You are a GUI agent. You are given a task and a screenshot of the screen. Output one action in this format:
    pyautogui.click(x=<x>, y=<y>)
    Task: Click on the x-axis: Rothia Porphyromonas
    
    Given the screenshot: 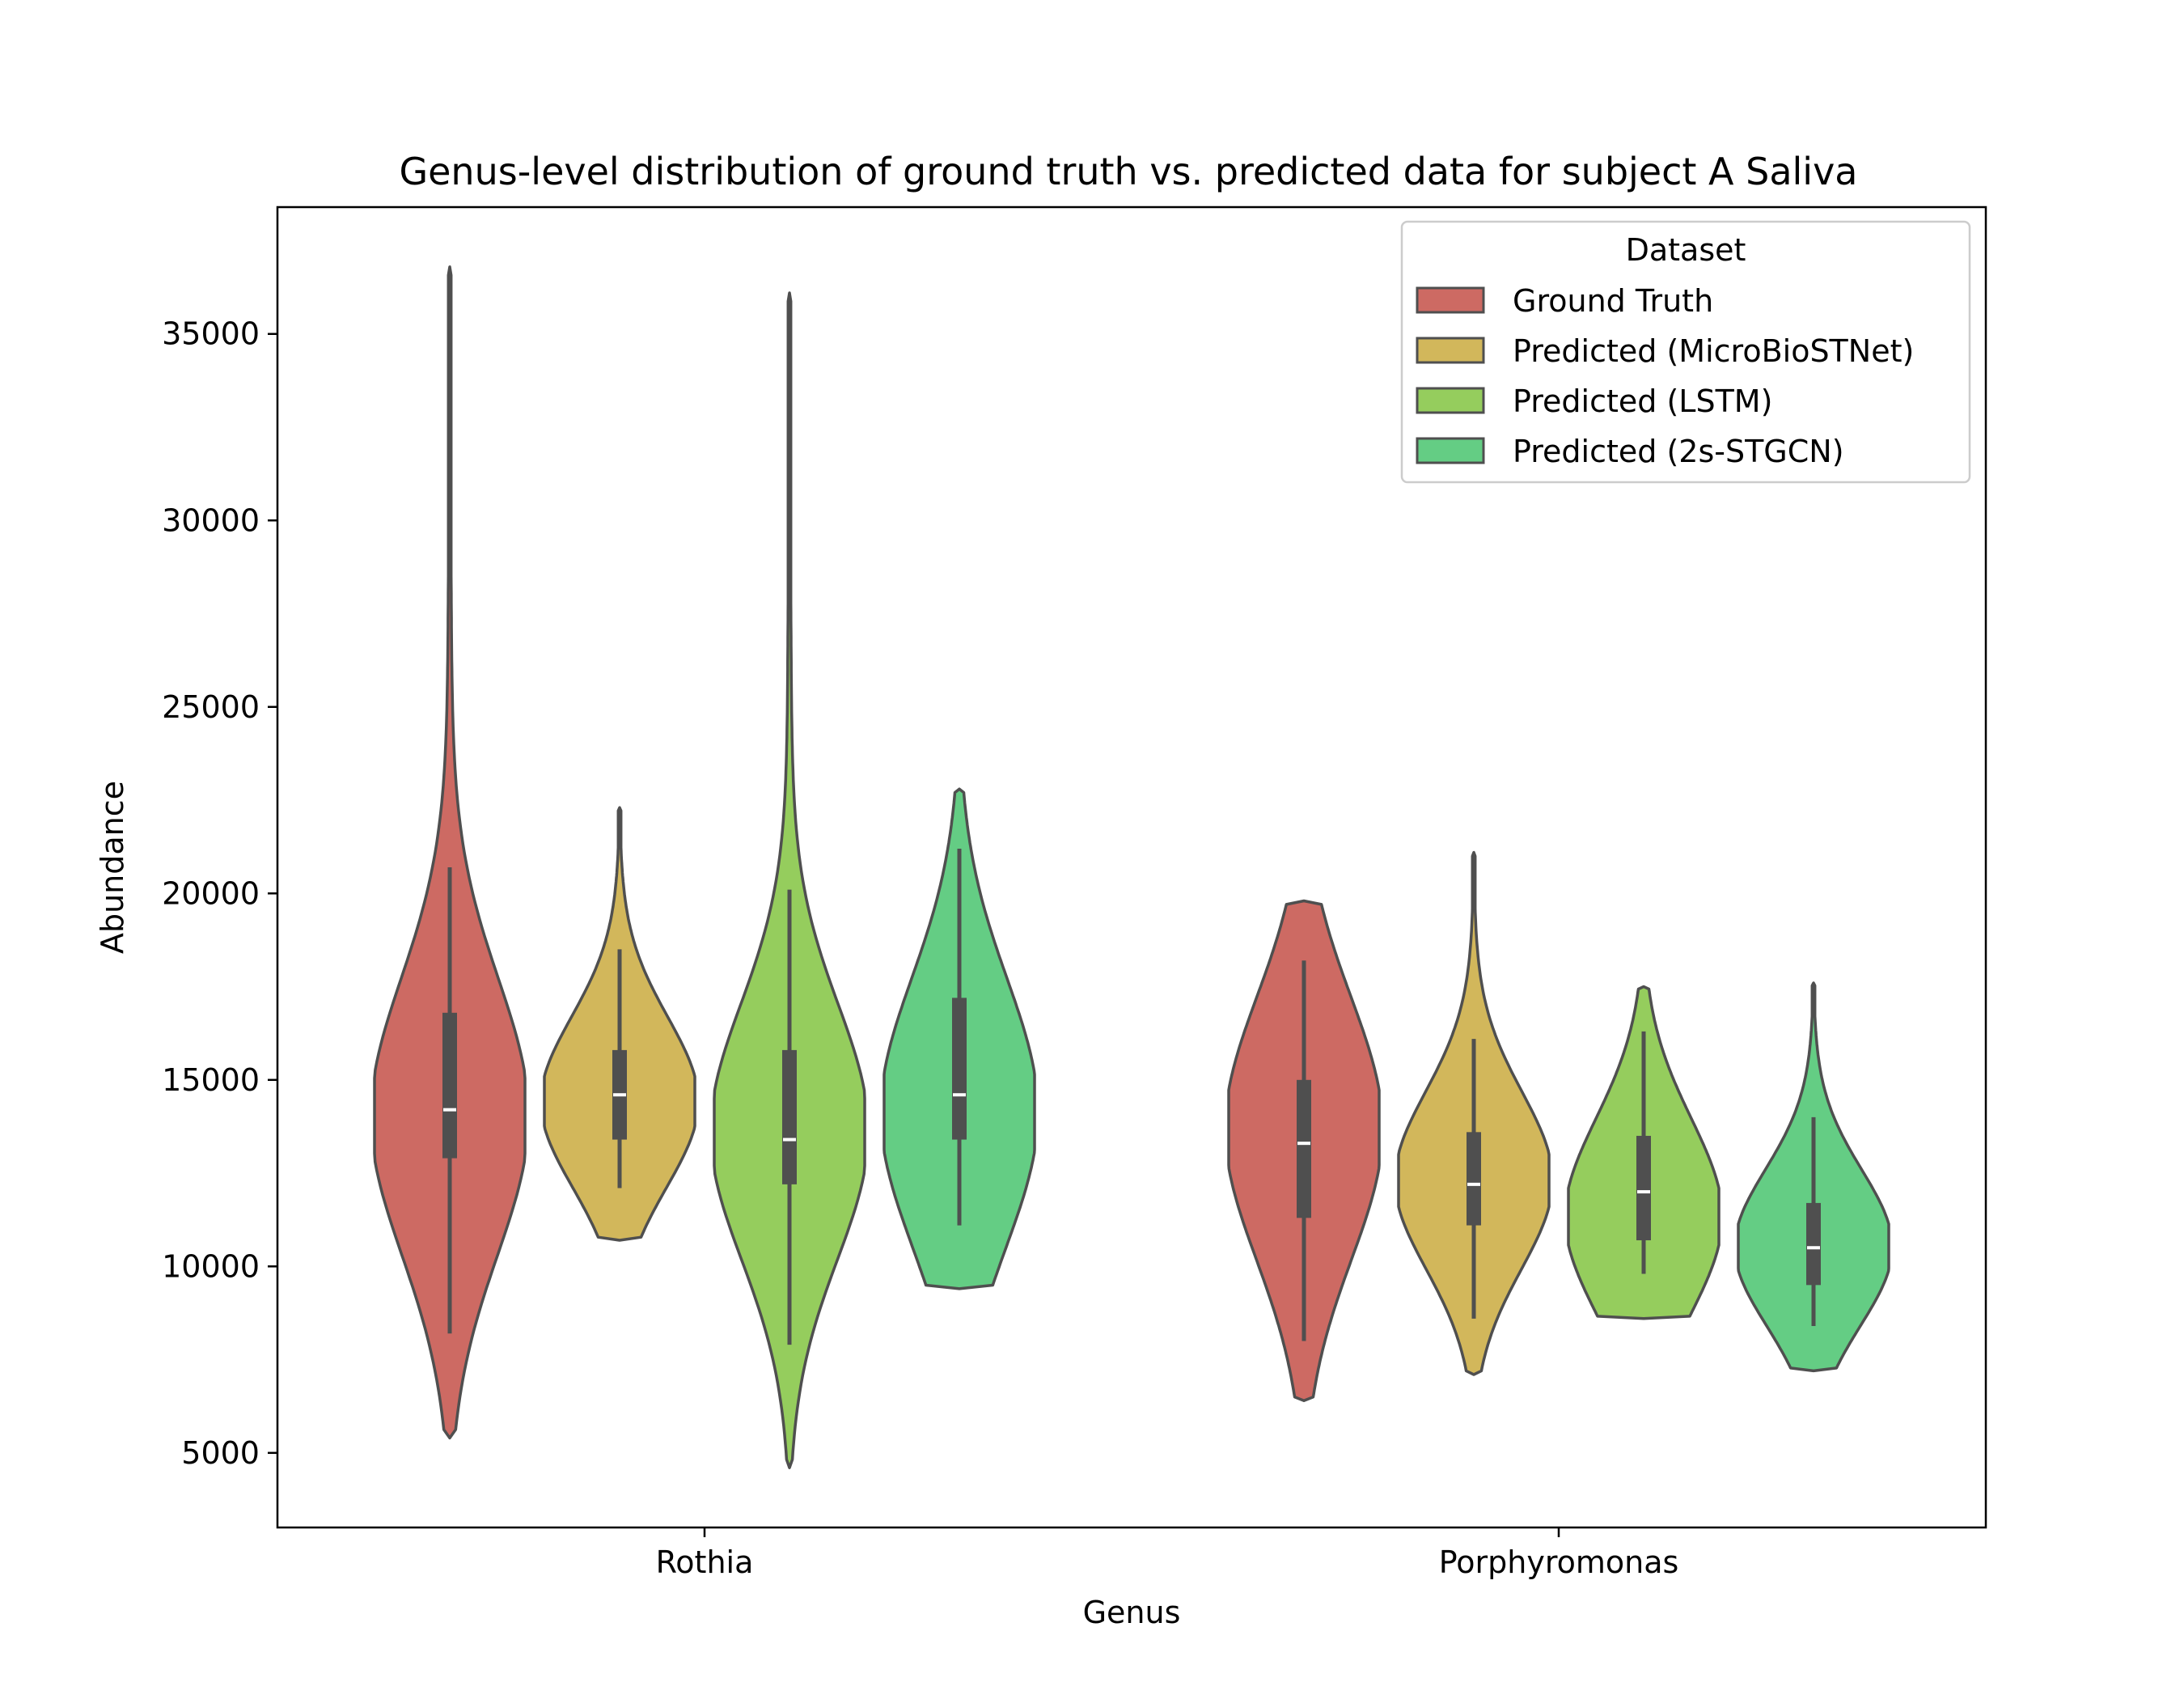 What is the action you would take?
    pyautogui.click(x=1167, y=1553)
    